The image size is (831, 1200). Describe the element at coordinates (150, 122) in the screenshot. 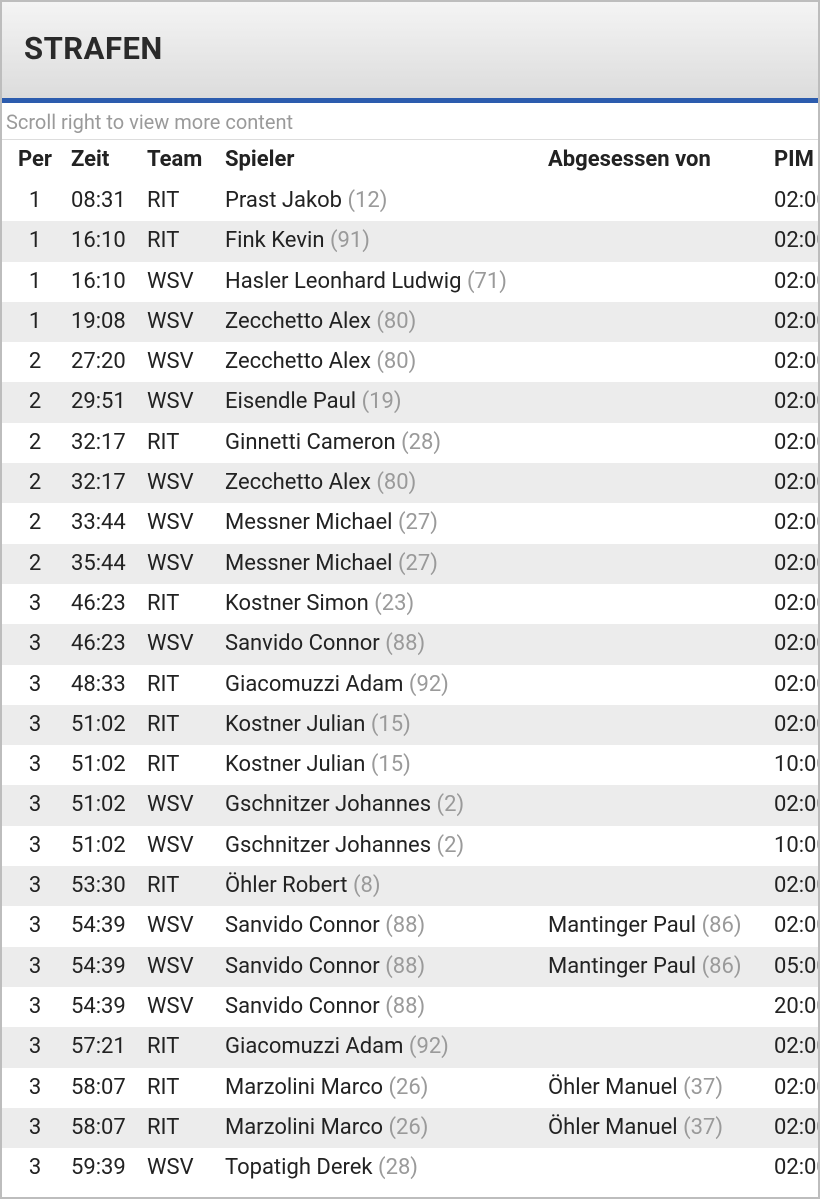

I see `scroll-hint: Scroll right to view more content` at that location.